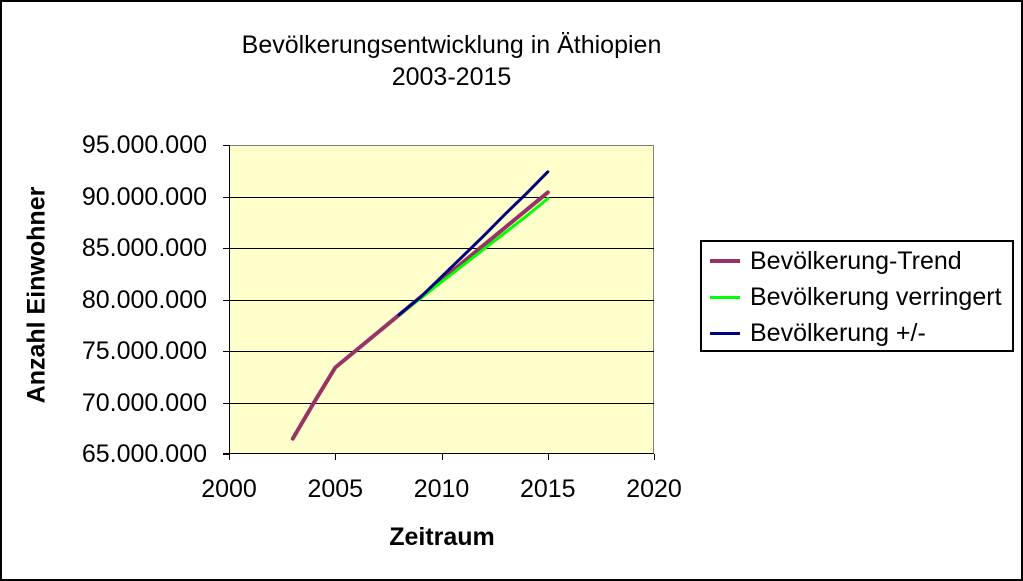 The height and width of the screenshot is (581, 1023). Describe the element at coordinates (838, 332) in the screenshot. I see `legend-label: Bevölkerung +/-` at that location.